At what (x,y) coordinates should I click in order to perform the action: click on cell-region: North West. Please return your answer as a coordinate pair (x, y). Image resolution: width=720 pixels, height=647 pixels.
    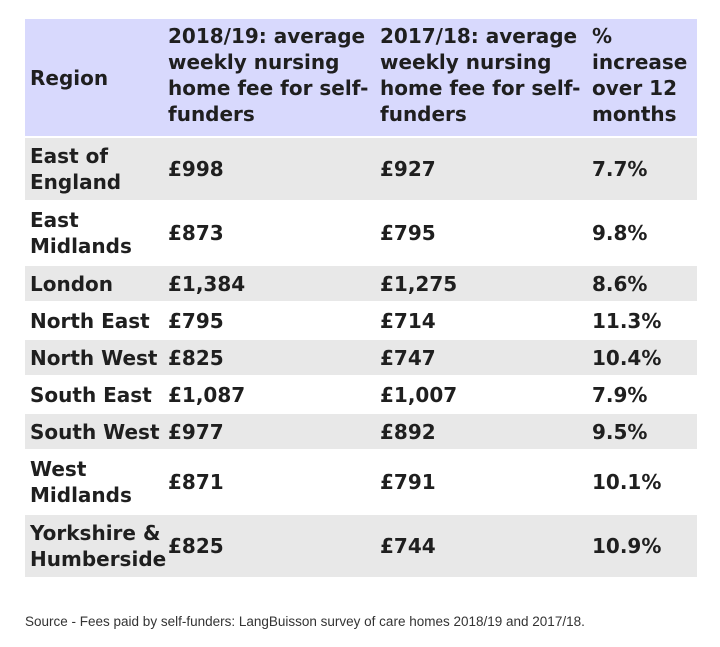
    Looking at the image, I should click on (94, 358).